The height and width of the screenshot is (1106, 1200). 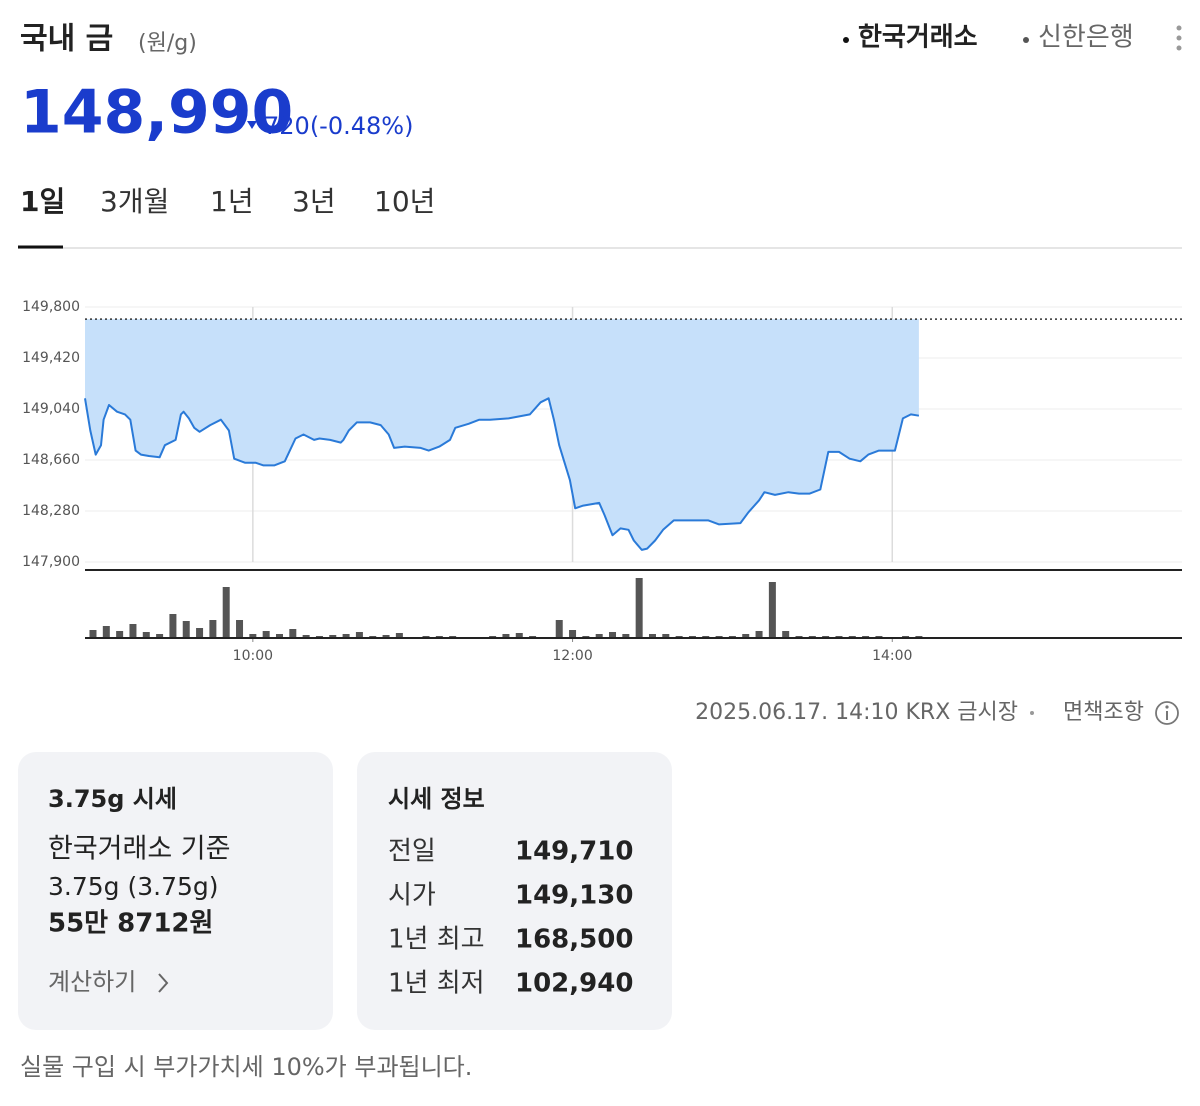 What do you see at coordinates (51, 562) in the screenshot?
I see `y-tick-label: 147,900` at bounding box center [51, 562].